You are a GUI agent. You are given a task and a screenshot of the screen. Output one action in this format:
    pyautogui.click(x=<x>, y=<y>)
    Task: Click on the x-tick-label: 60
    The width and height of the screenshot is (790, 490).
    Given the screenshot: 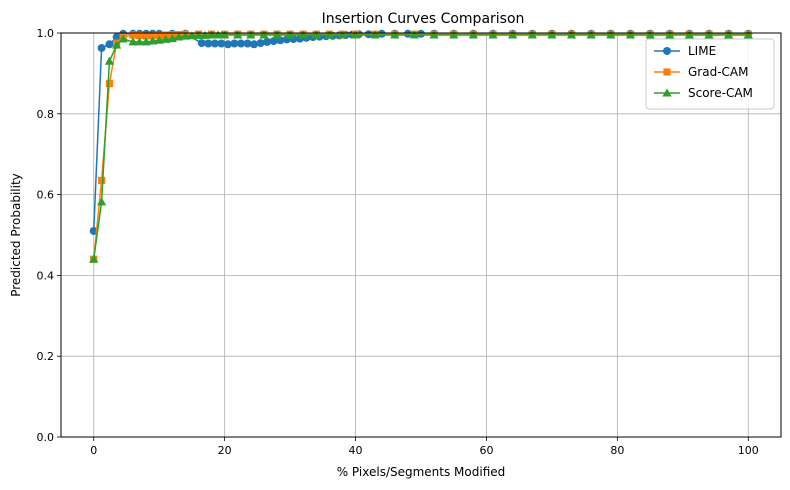 What is the action you would take?
    pyautogui.click(x=486, y=450)
    